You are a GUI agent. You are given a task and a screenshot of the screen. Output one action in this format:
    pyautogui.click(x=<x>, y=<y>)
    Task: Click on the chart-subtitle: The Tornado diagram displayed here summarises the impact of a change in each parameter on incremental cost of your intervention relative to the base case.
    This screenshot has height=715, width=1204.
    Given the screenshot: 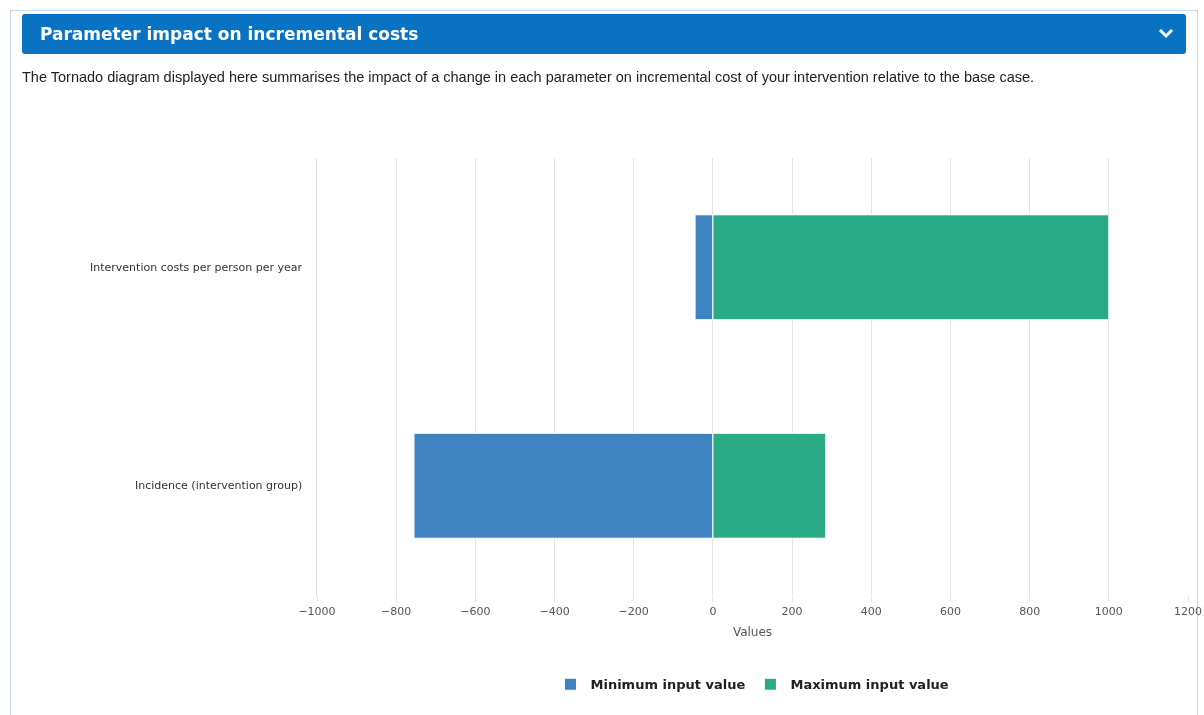 What is the action you would take?
    pyautogui.click(x=529, y=77)
    